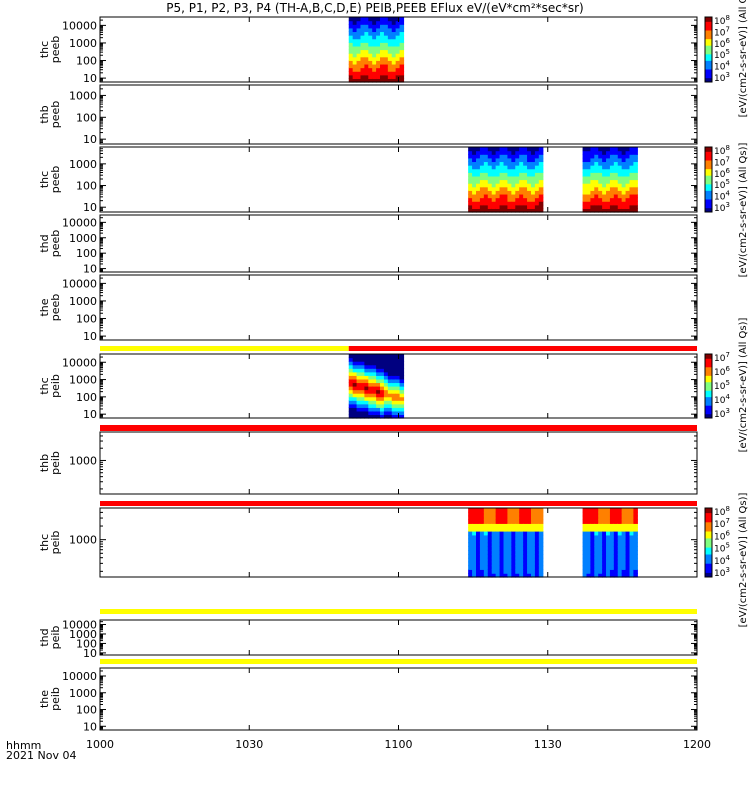 The height and width of the screenshot is (800, 750). I want to click on y-tick-label: 10, so click(90, 653).